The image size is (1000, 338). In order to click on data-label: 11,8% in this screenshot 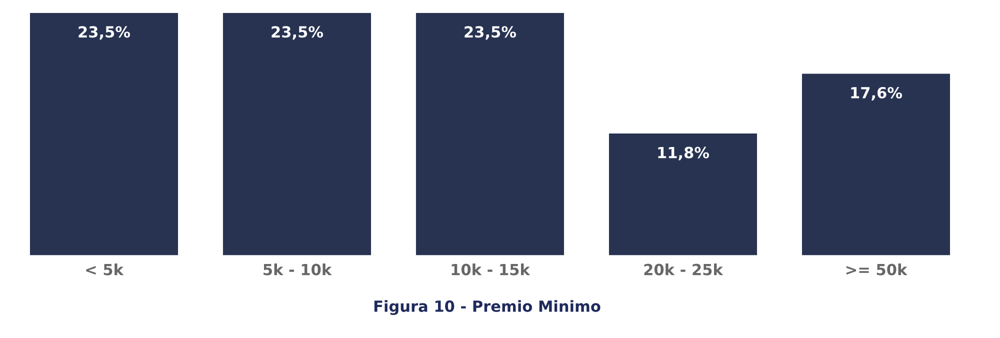, I will do `click(684, 153)`.